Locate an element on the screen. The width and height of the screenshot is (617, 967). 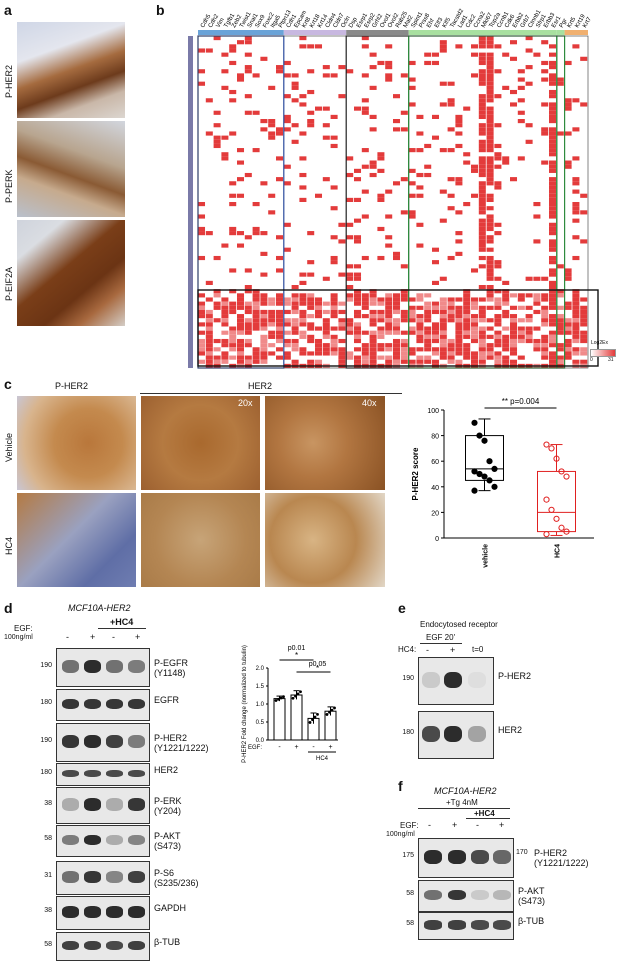
barchart-annotation-p2: p0.05 is located at coordinates (318, 664).